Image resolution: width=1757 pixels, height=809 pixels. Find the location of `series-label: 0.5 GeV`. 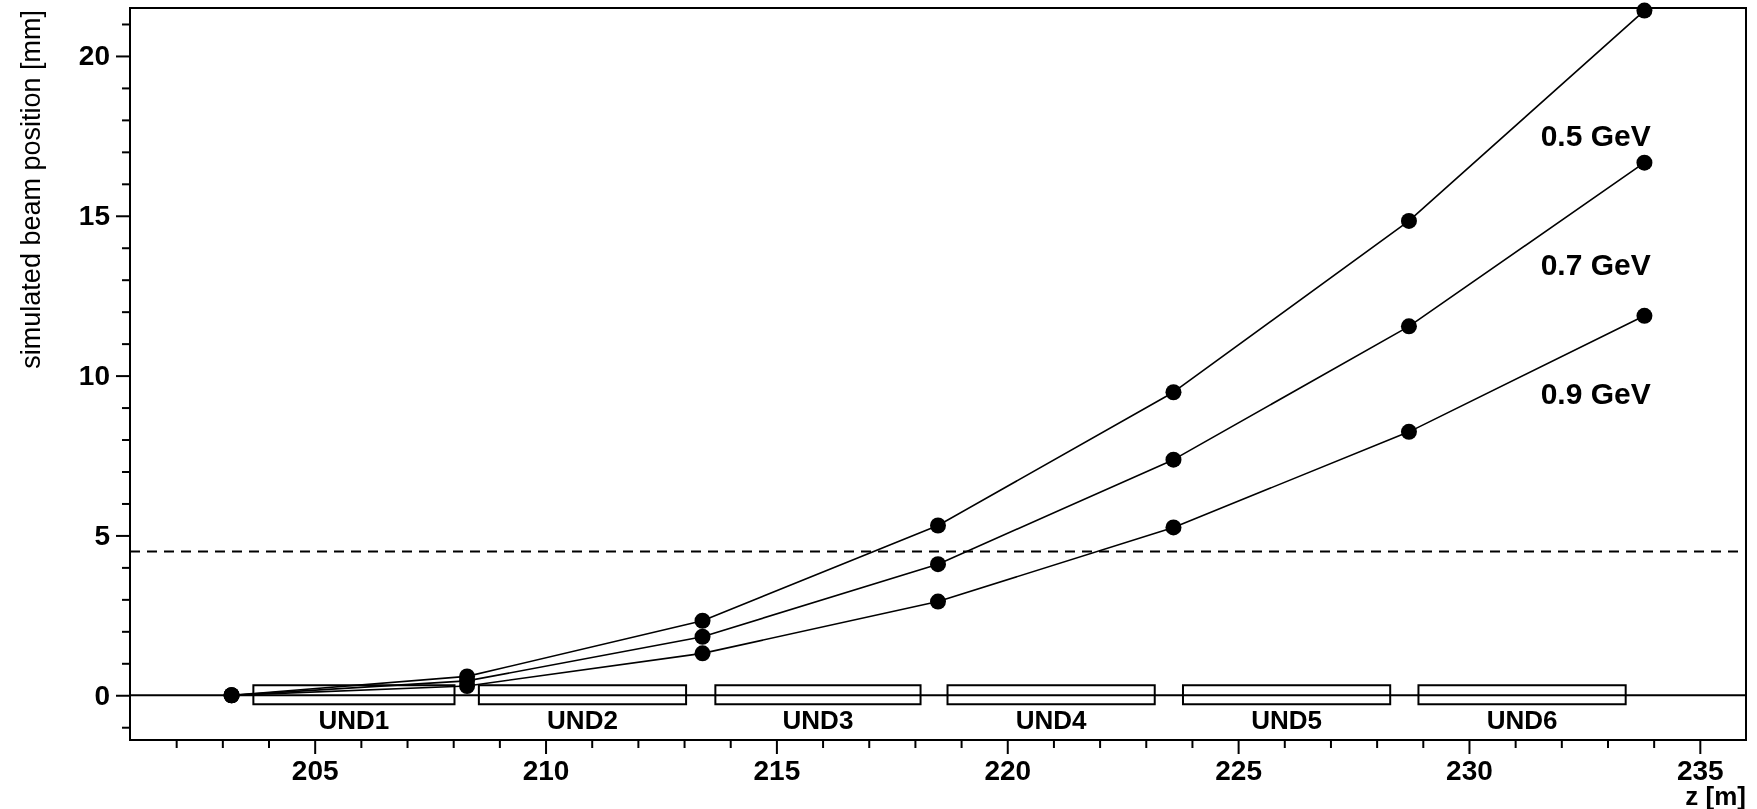

series-label: 0.5 GeV is located at coordinates (1595, 135).